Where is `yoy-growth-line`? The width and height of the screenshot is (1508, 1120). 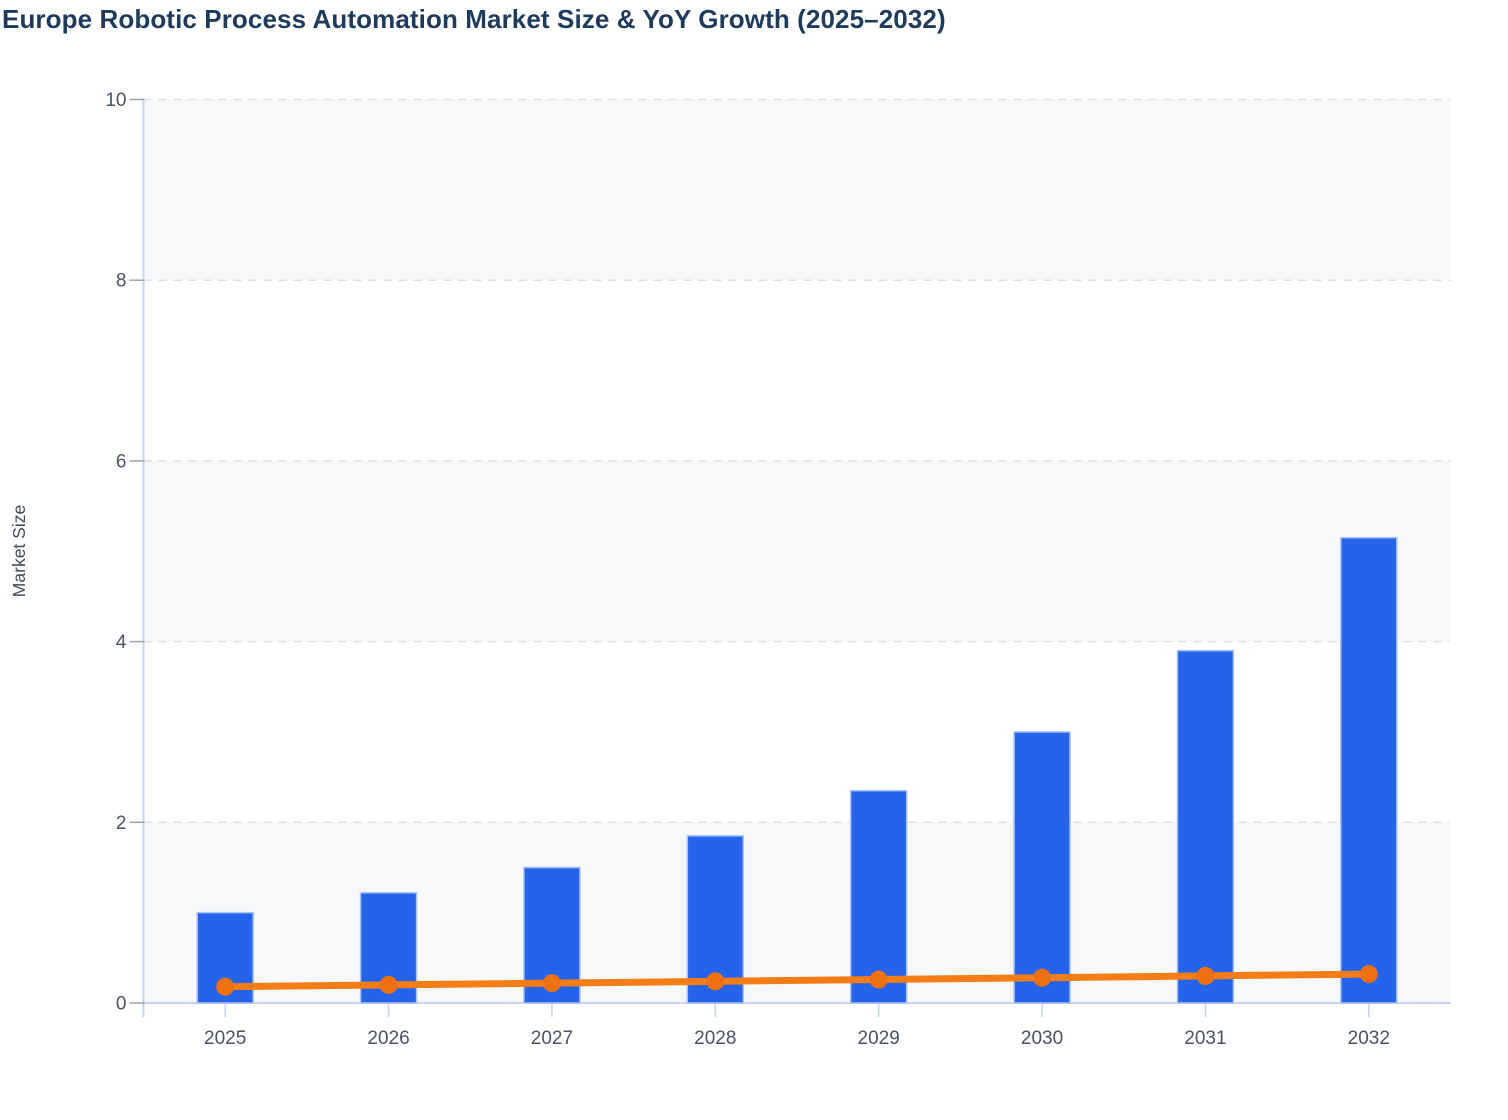 yoy-growth-line is located at coordinates (797, 980).